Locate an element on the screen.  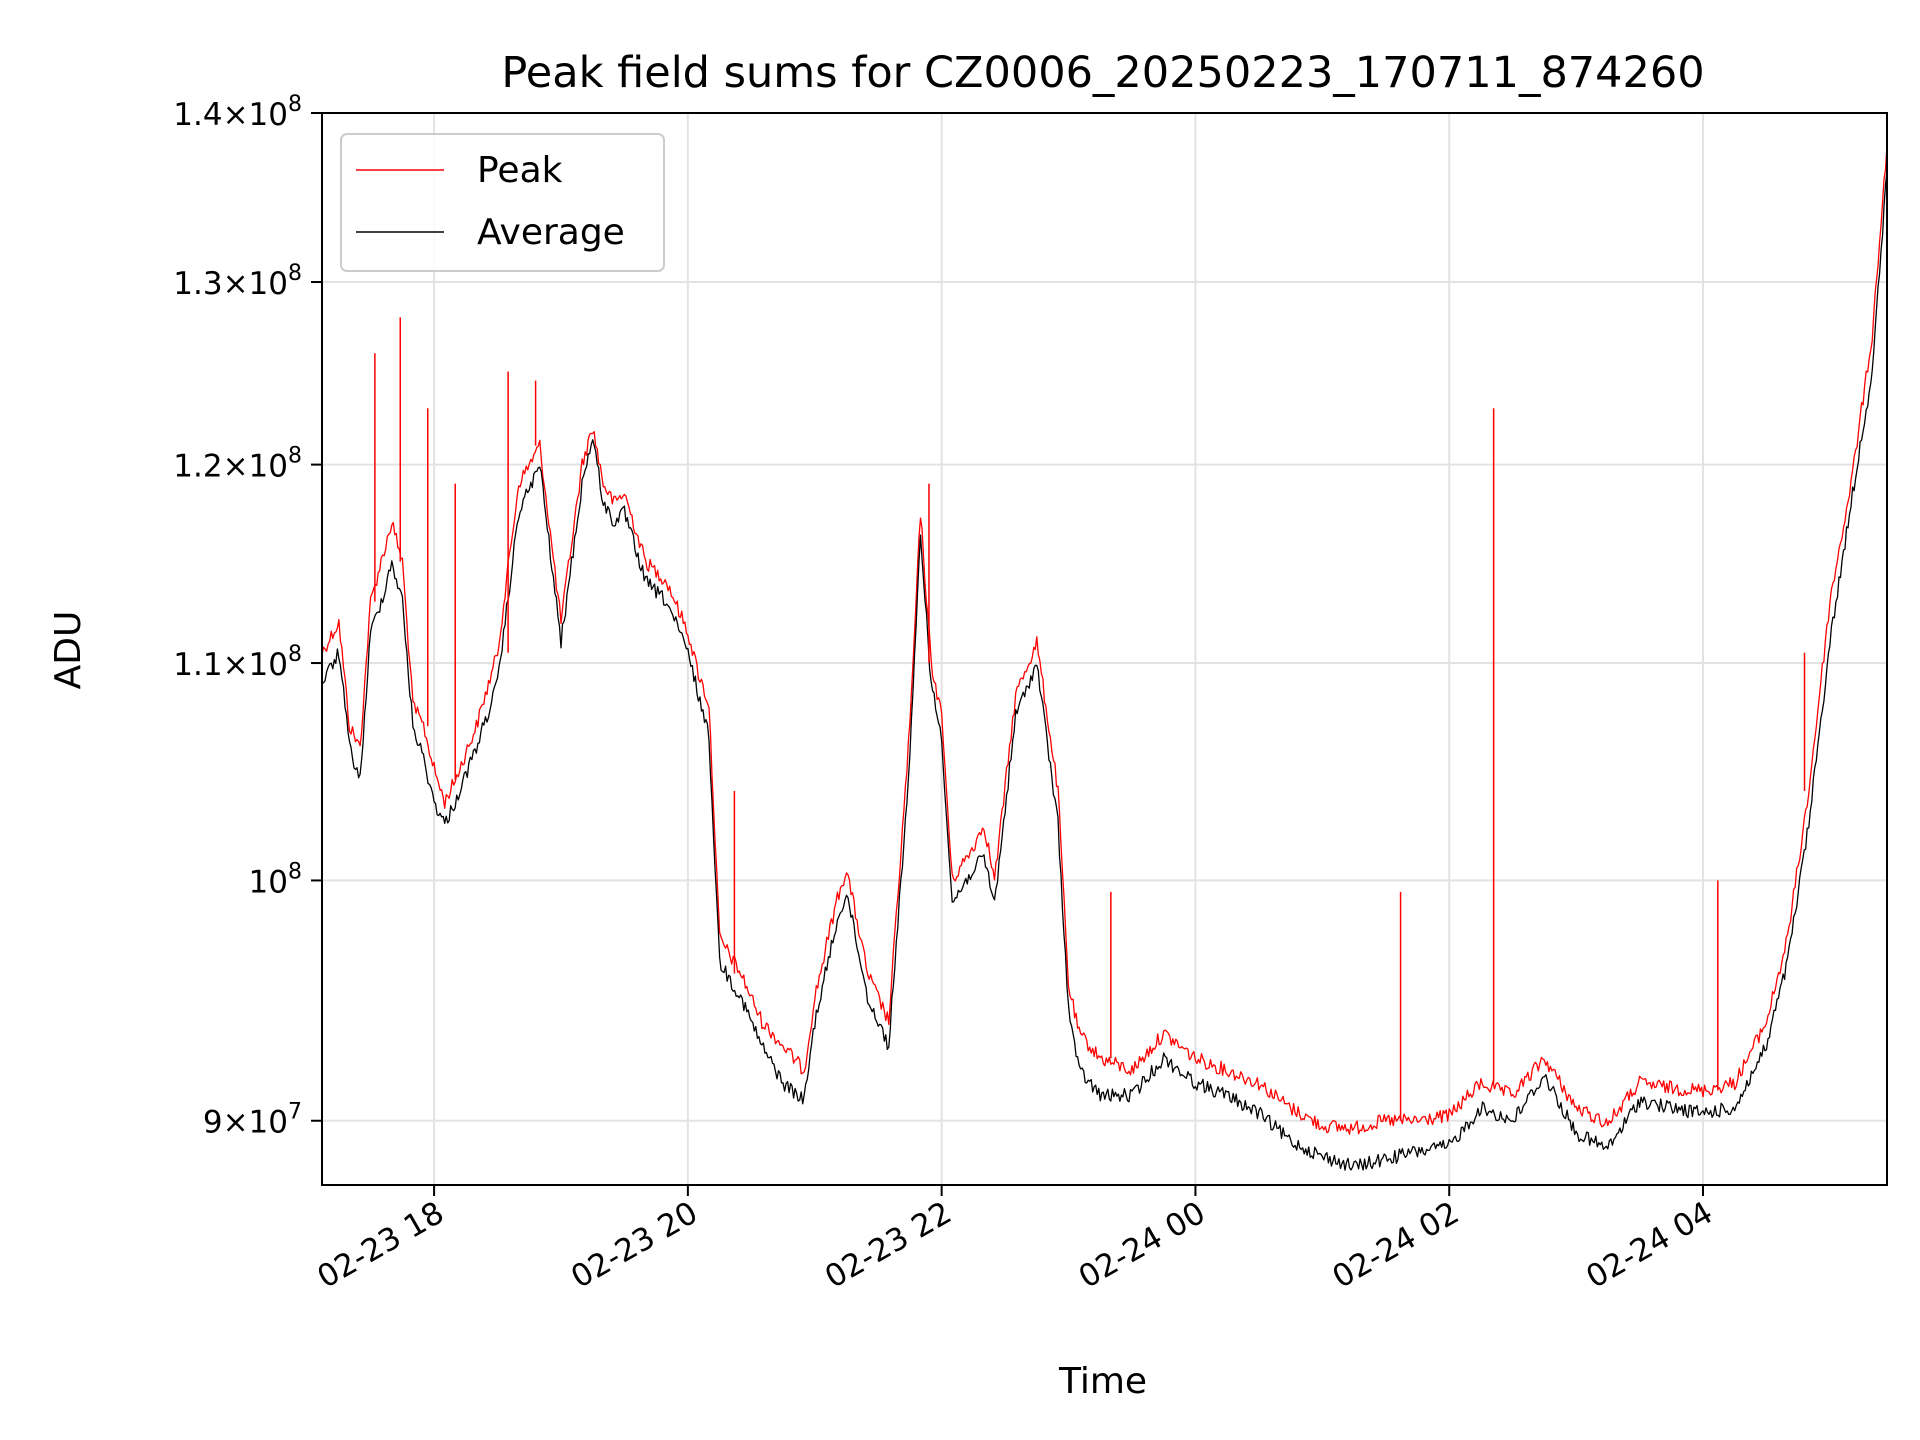
legend: Peak Average is located at coordinates (502, 202).